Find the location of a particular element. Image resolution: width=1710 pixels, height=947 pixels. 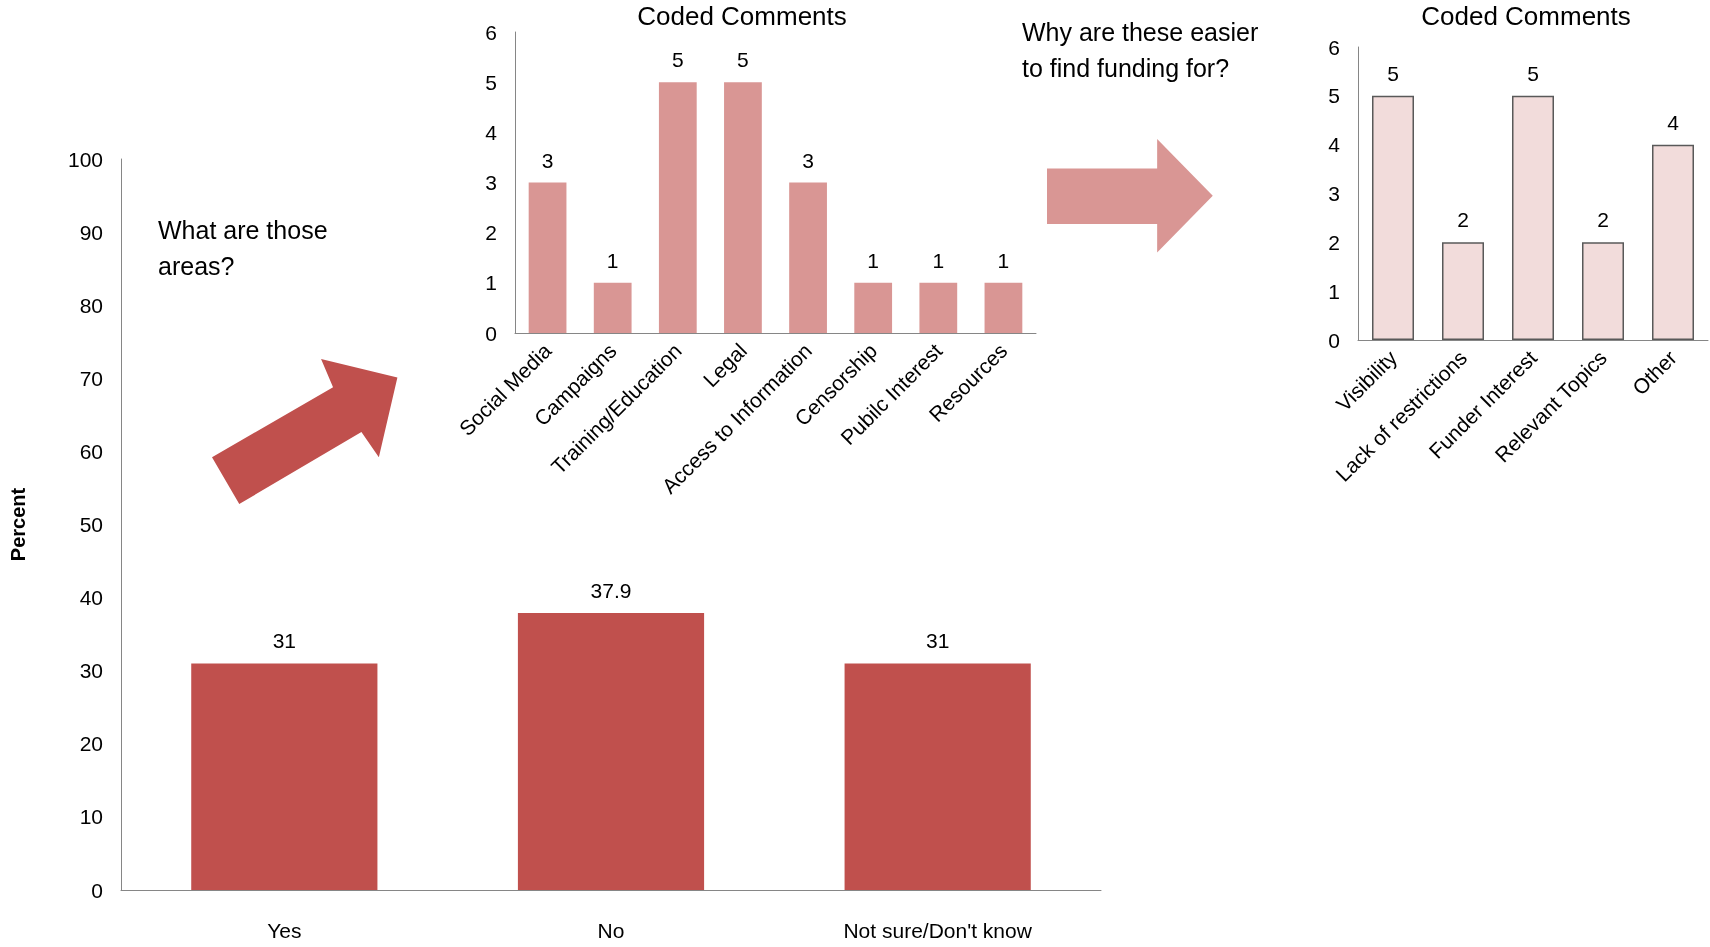

x-tick-label: Not sure/Don't know is located at coordinates (938, 930).